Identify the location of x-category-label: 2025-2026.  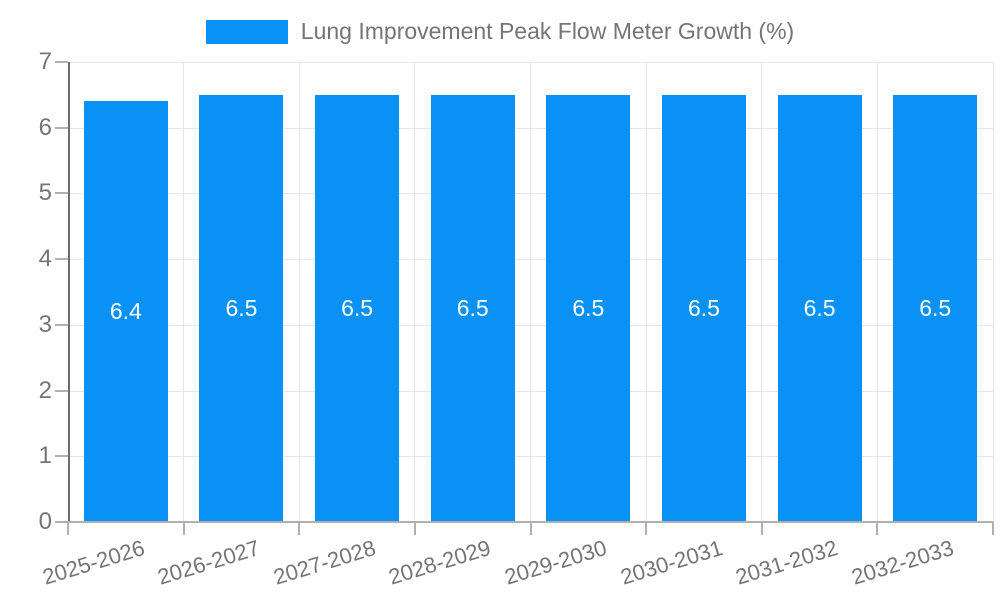
(93, 562).